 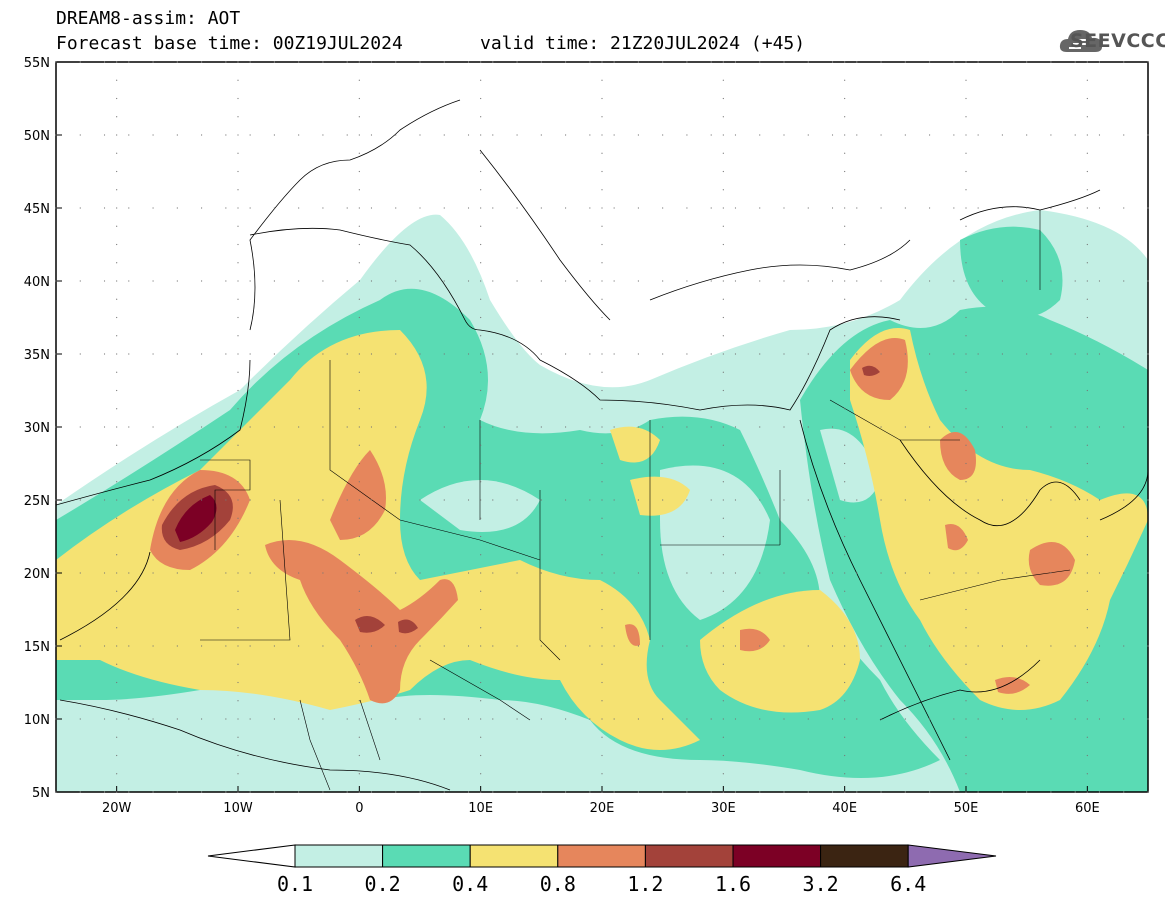 What do you see at coordinates (37, 63) in the screenshot?
I see `lat-tick-label: 55N` at bounding box center [37, 63].